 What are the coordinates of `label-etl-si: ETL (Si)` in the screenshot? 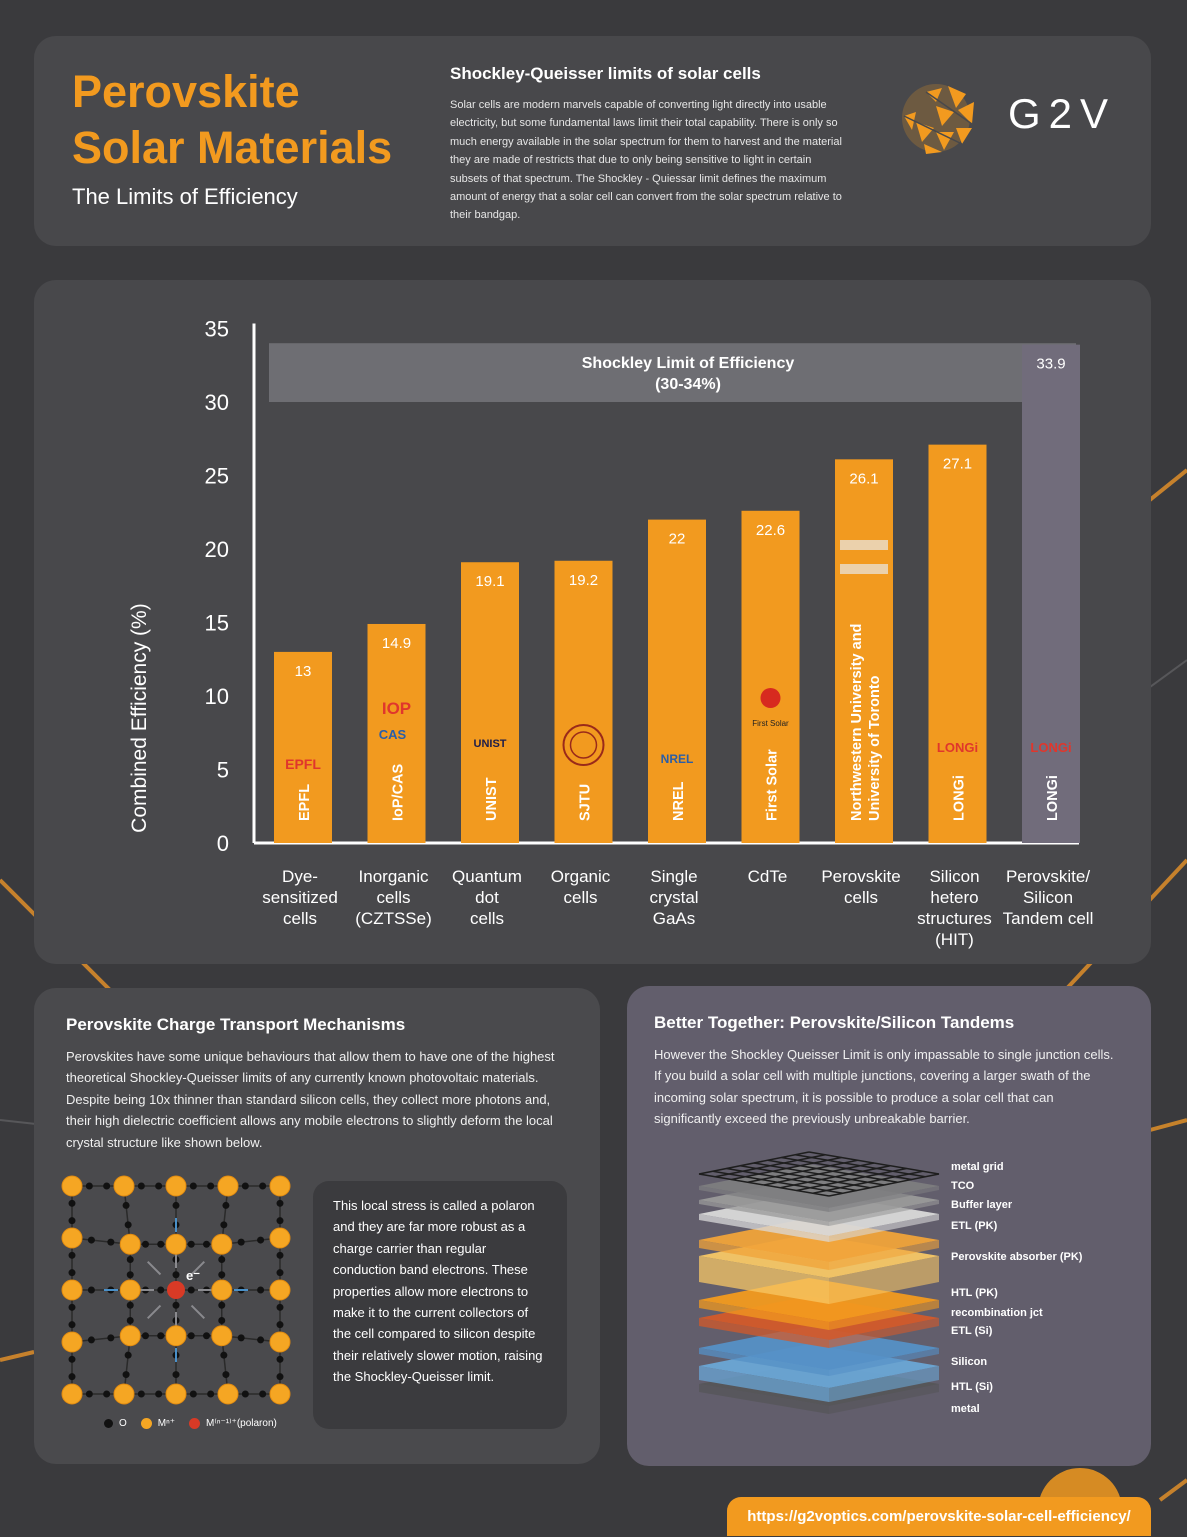 It's located at (972, 1331).